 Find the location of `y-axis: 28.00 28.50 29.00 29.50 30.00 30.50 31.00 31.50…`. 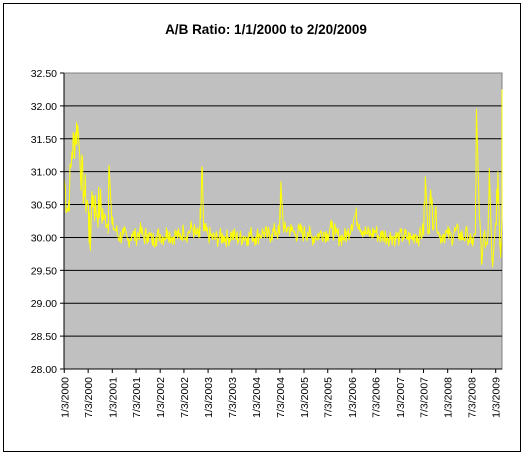

y-axis: 28.00 28.50 29.00 29.50 30.00 30.50 31.00 31.50… is located at coordinates (48, 222).